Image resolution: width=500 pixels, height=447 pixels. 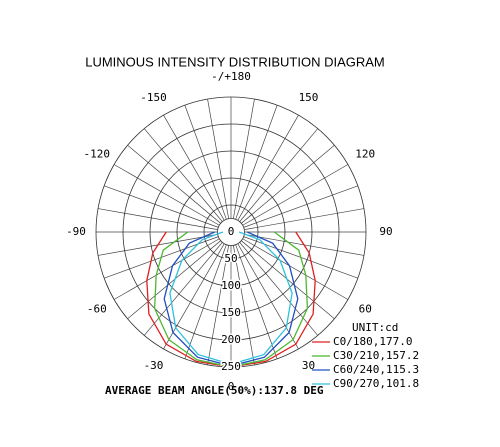 I want to click on angle-label: 0, so click(x=231, y=386).